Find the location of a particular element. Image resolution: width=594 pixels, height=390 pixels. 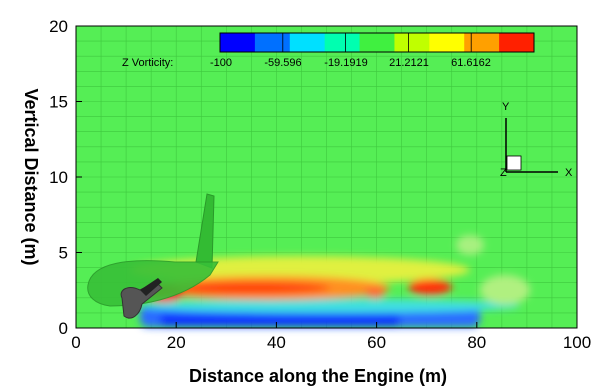

triad-z-box is located at coordinates (514, 163).